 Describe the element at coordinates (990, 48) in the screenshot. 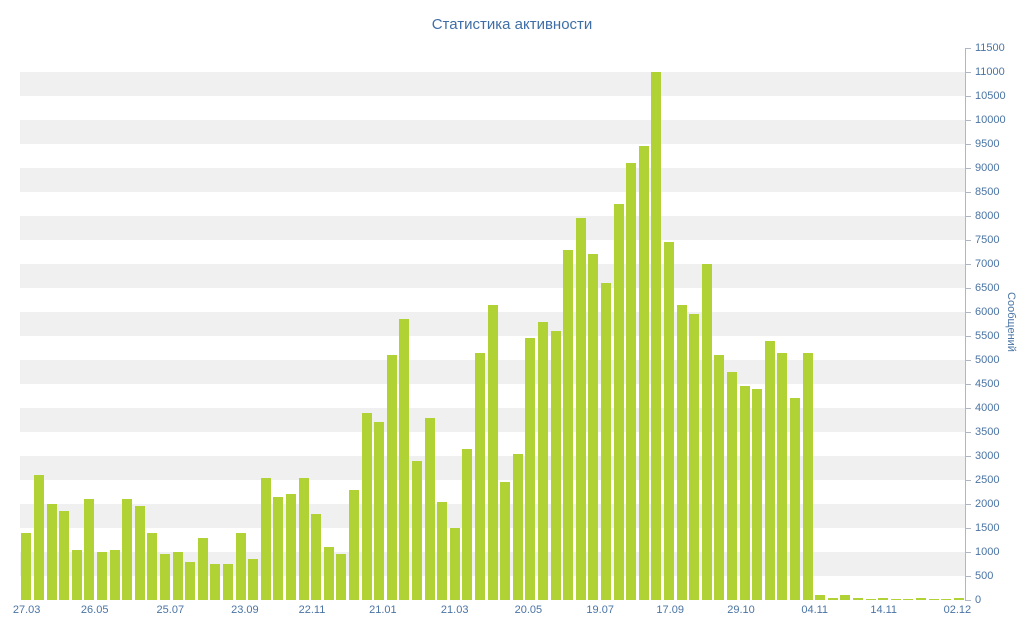

I see `y-tick-label: 11500` at that location.